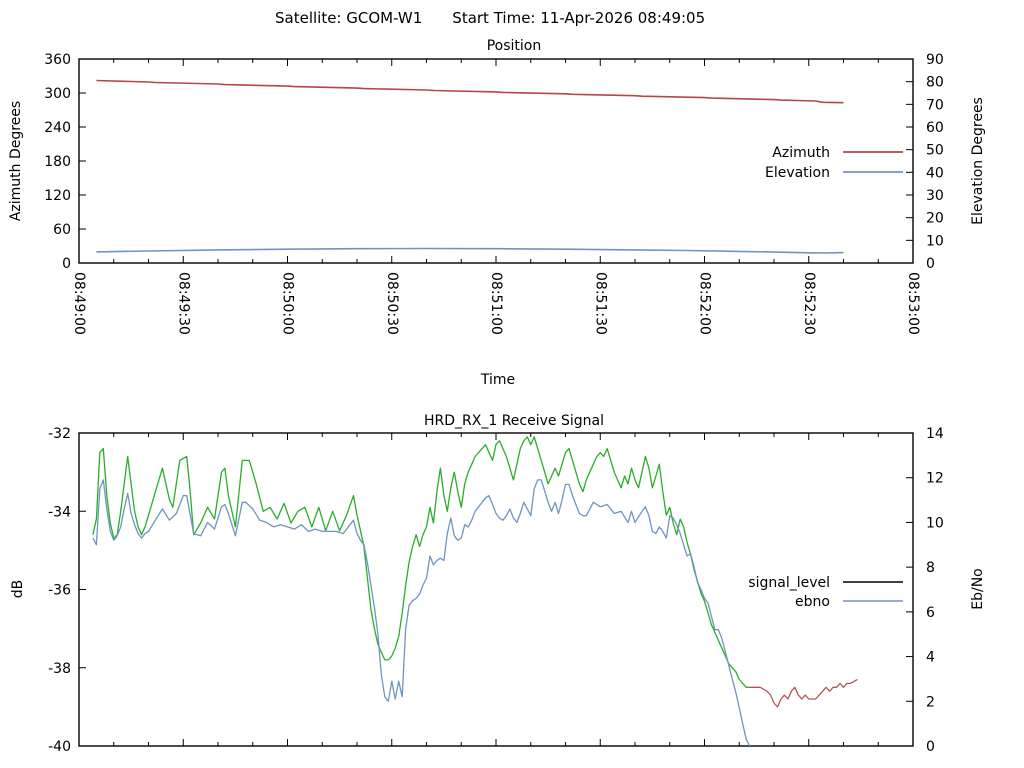  I want to click on x-tick-label: 08:52:00, so click(705, 303).